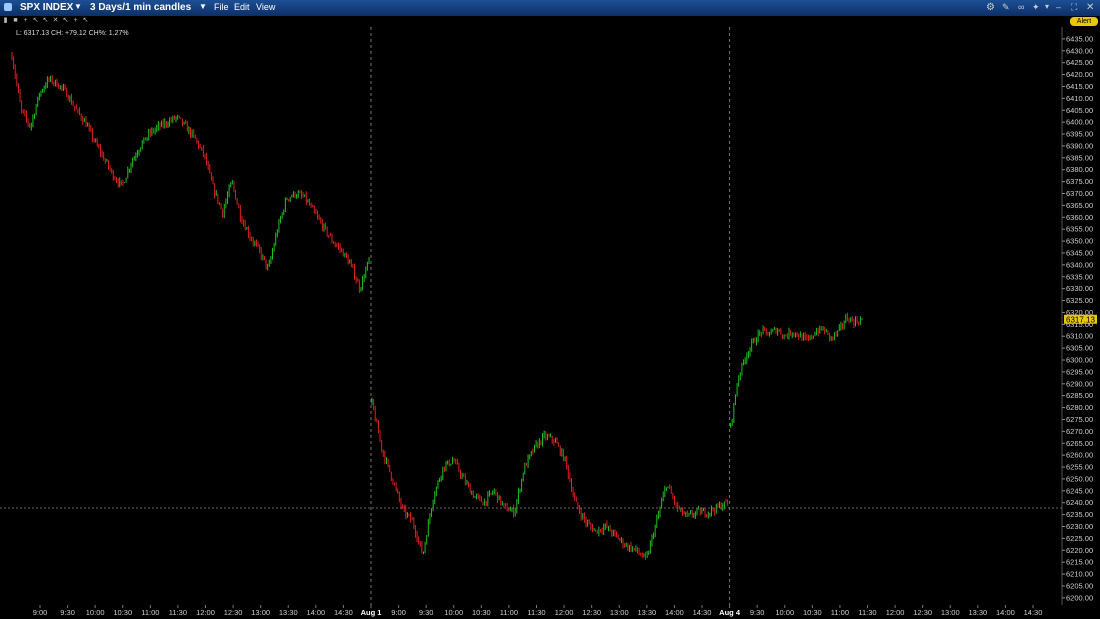 The width and height of the screenshot is (1100, 619). What do you see at coordinates (1079, 324) in the screenshot?
I see `y-tick-label: 6315.00` at bounding box center [1079, 324].